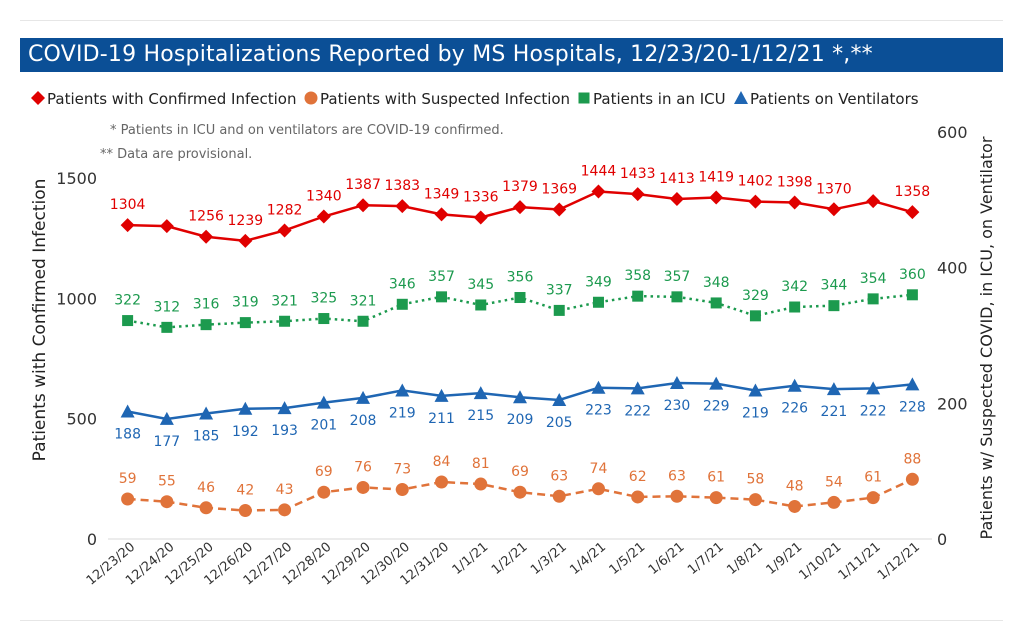  What do you see at coordinates (820, 562) in the screenshot?
I see `x-tick-label: 1/10/21` at bounding box center [820, 562].